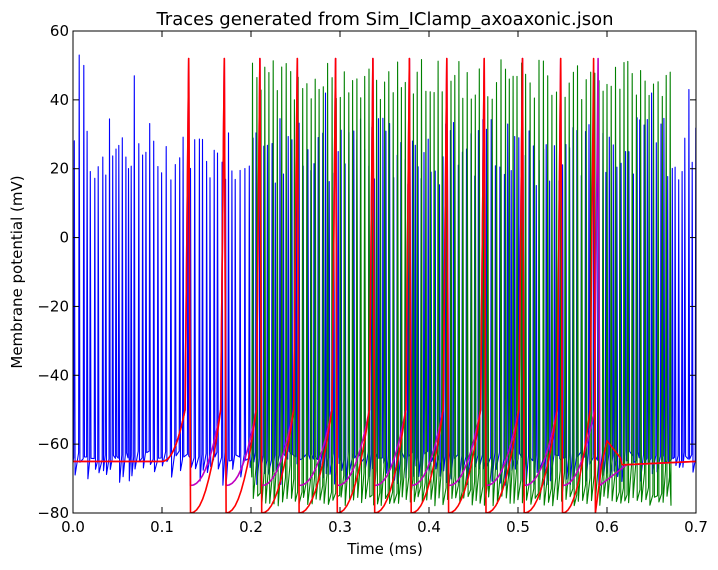  Describe the element at coordinates (73, 527) in the screenshot. I see `x-tick-label: 0.0` at that location.